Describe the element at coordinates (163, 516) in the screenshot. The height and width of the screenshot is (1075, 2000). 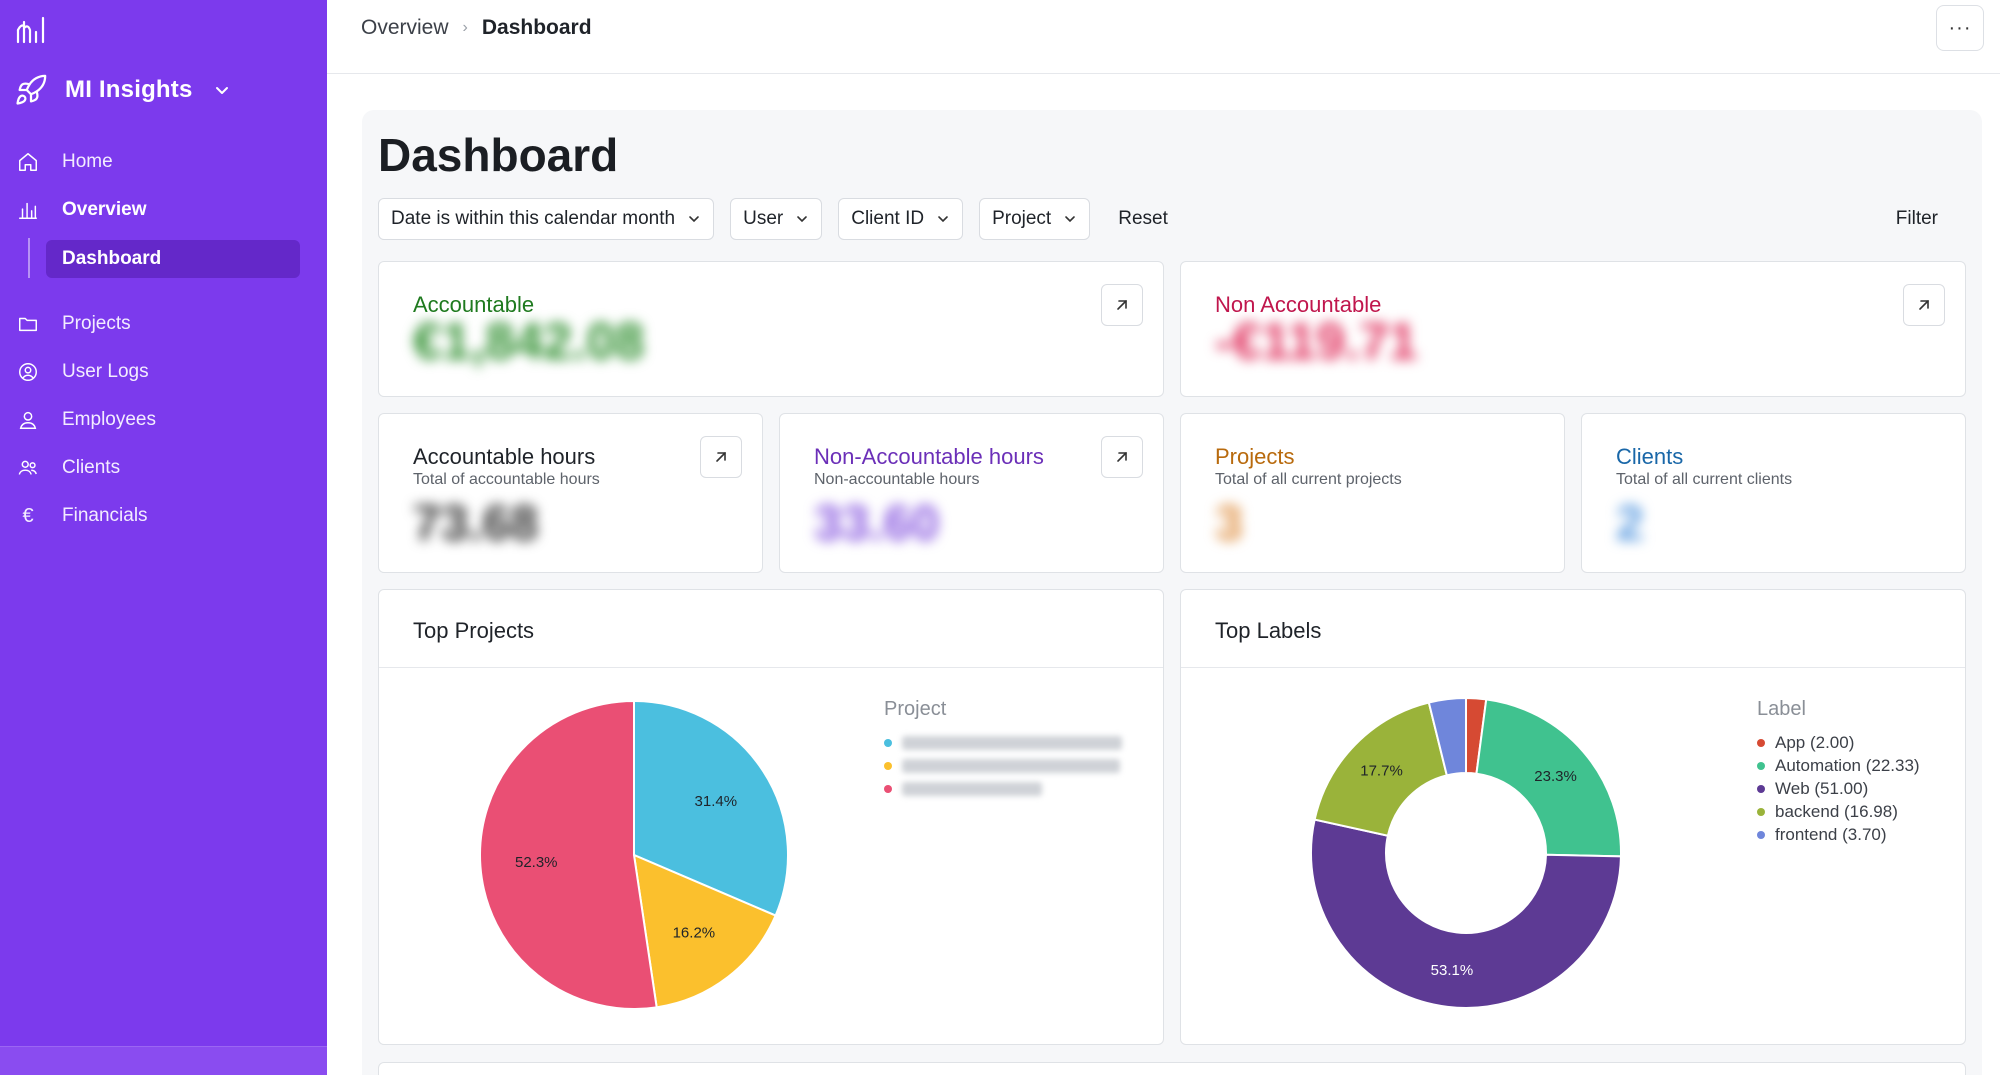
I see `sidebar-item-financials: € Financials` at that location.